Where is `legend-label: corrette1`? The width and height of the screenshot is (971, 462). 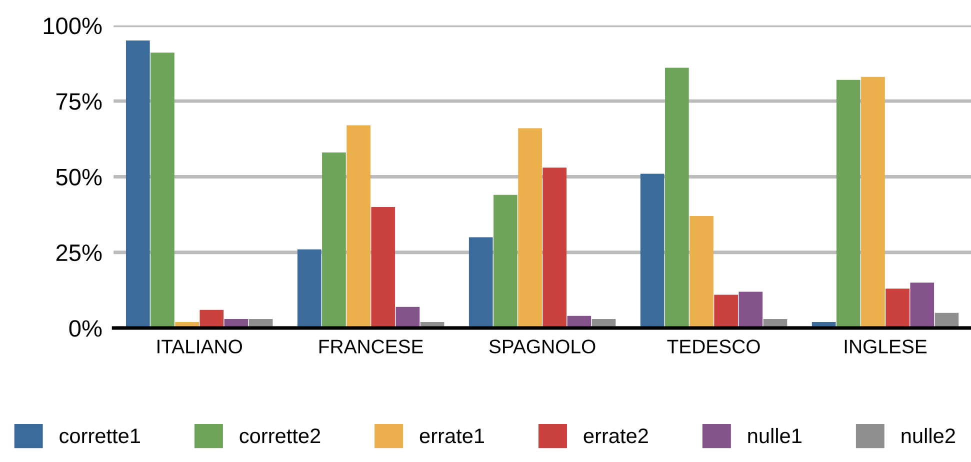
legend-label: corrette1 is located at coordinates (100, 436).